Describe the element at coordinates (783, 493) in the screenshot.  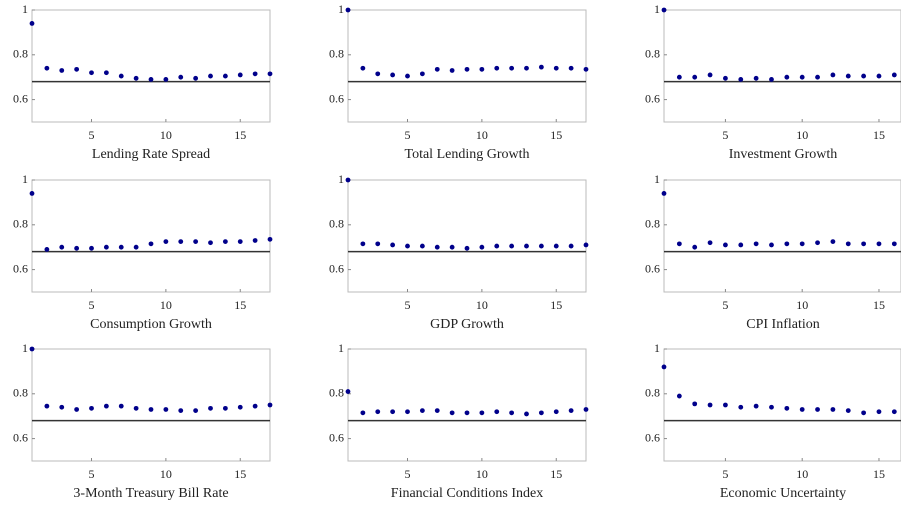
I see `panel-title: Economic Uncertainty` at that location.